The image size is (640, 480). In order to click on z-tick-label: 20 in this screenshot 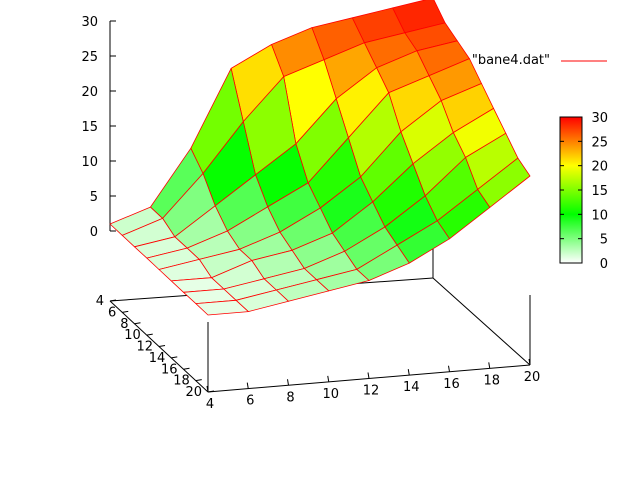, I will do `click(89, 92)`.